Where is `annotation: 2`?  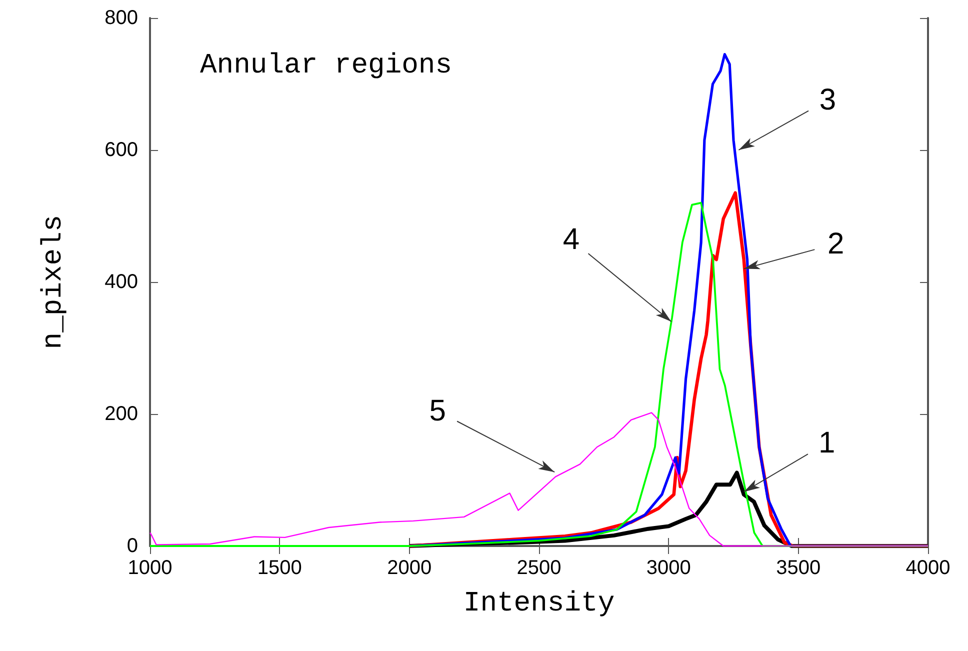 annotation: 2 is located at coordinates (836, 243).